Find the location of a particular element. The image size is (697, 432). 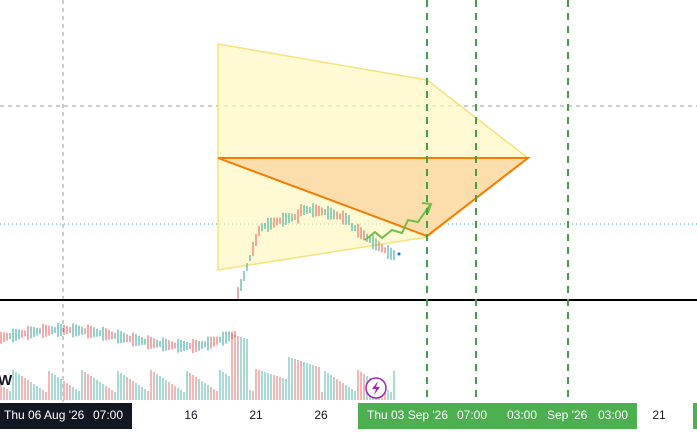

crosshair-date: Thu 06 Aug '26 is located at coordinates (44, 415).